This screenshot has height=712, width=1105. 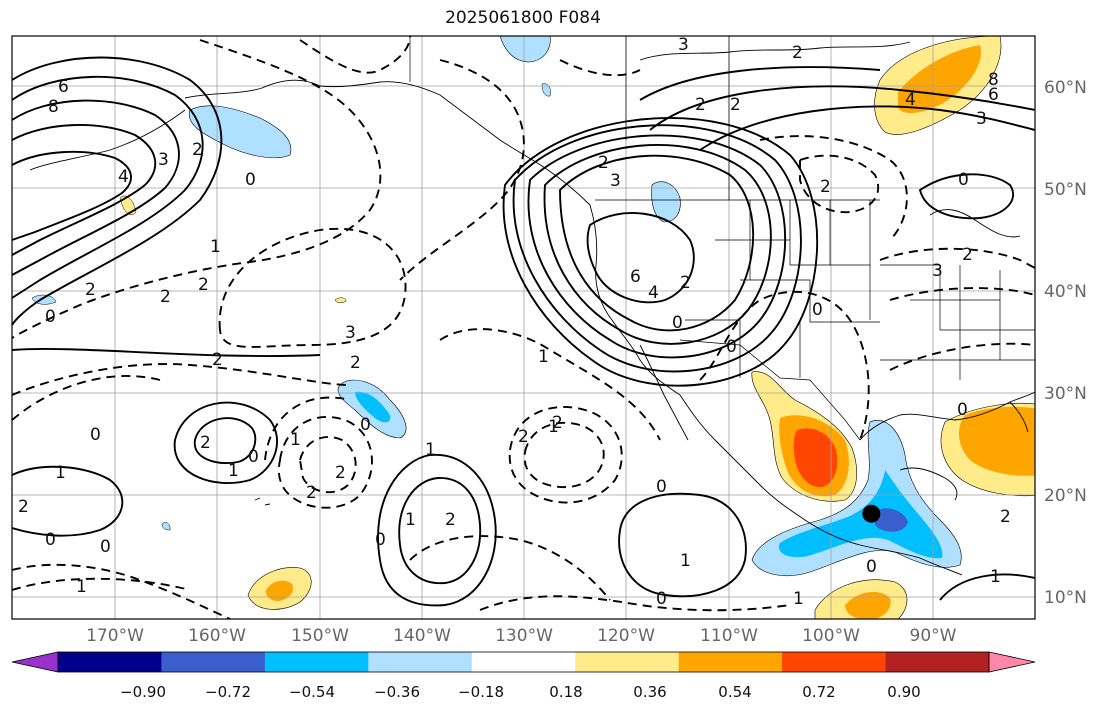 What do you see at coordinates (228, 692) in the screenshot?
I see `colorbar-tick: −0.72` at bounding box center [228, 692].